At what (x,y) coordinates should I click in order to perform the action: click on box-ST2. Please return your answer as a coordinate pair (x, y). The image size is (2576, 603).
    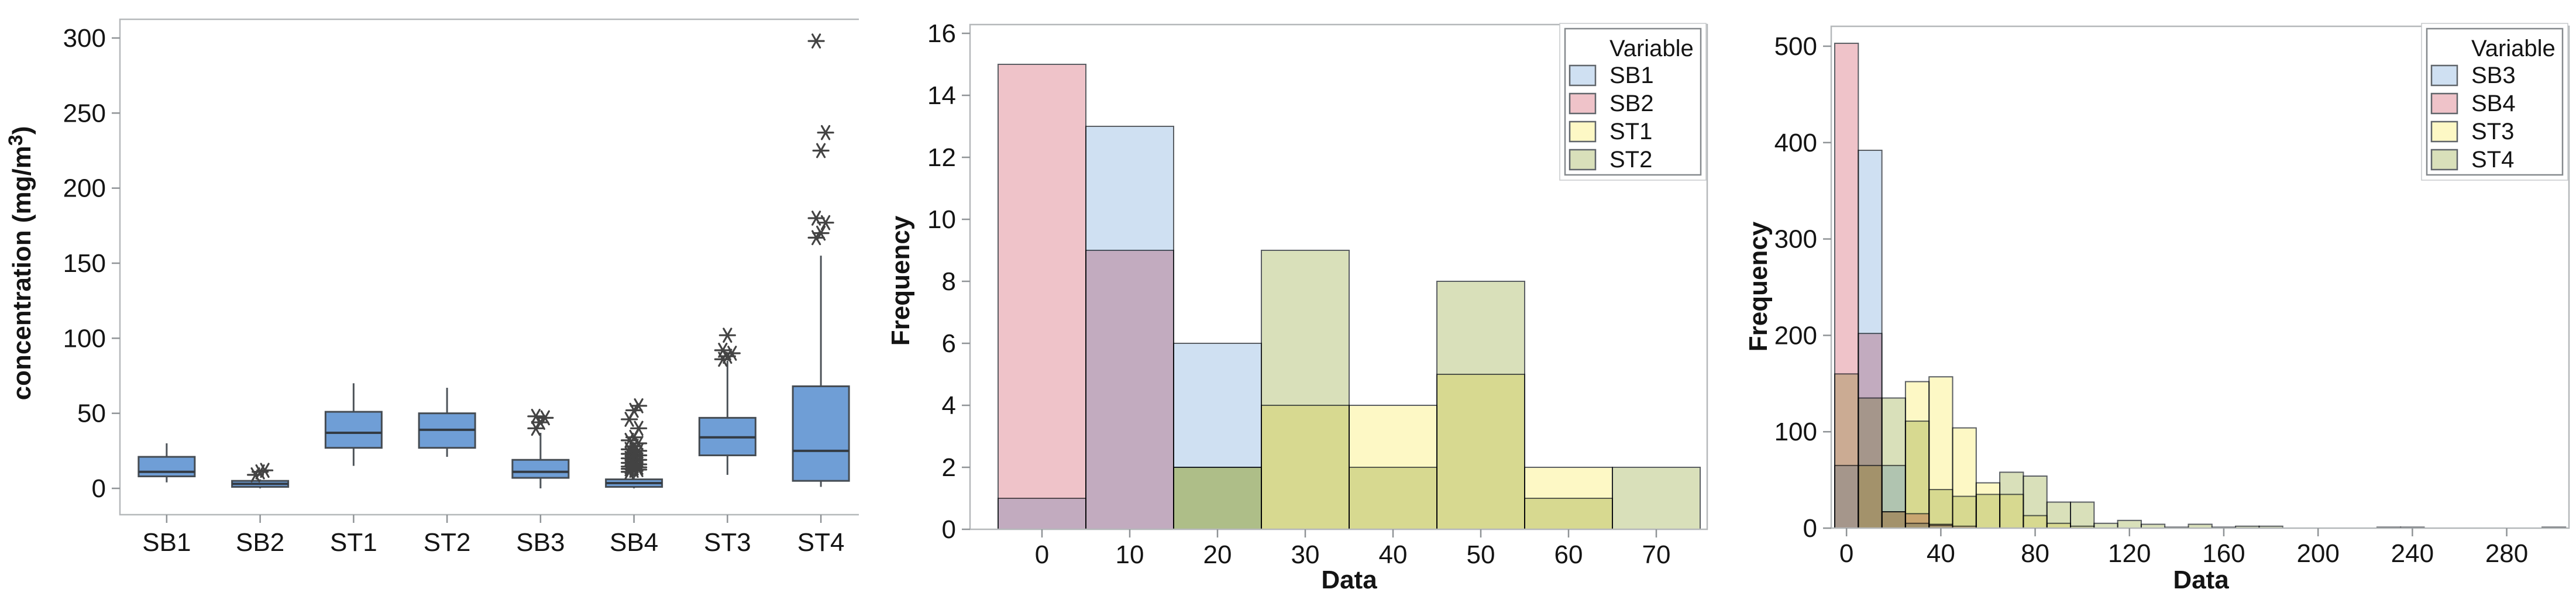
    Looking at the image, I should click on (447, 422).